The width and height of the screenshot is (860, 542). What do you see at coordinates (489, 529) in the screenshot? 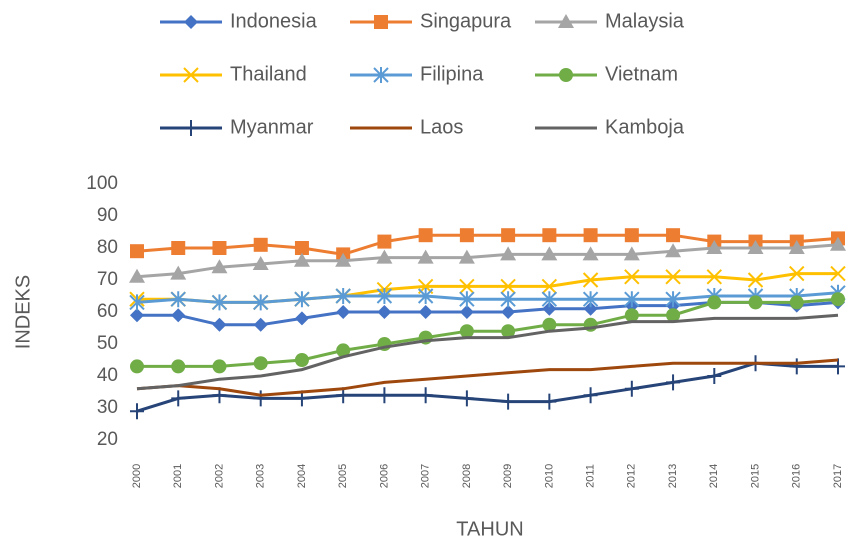
I see `x-axis-label: TAHUN` at bounding box center [489, 529].